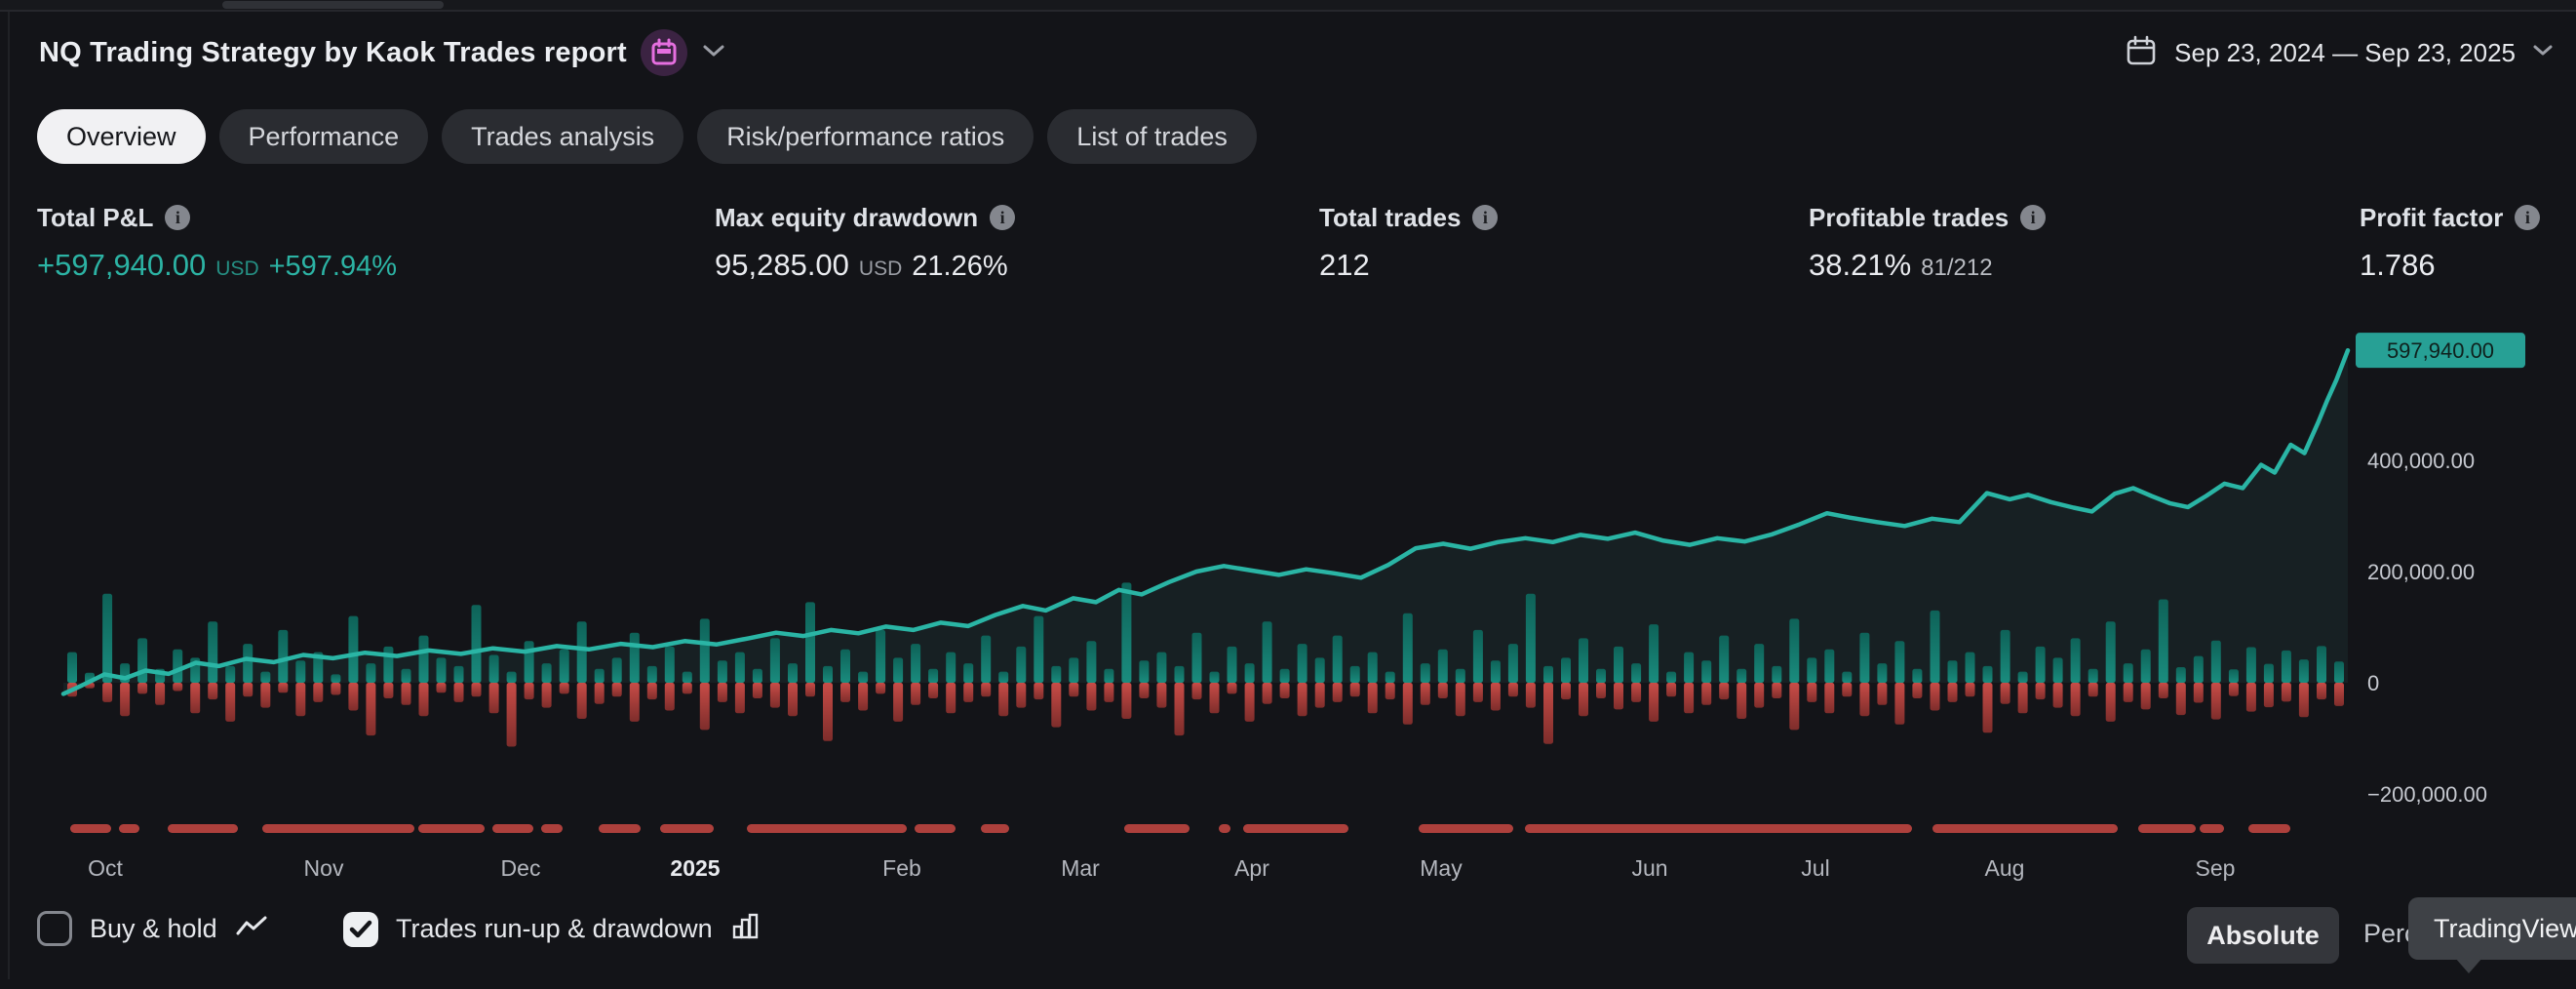 The image size is (2576, 989). Describe the element at coordinates (1152, 136) in the screenshot. I see `tab-list-of-trades: List of trades` at that location.